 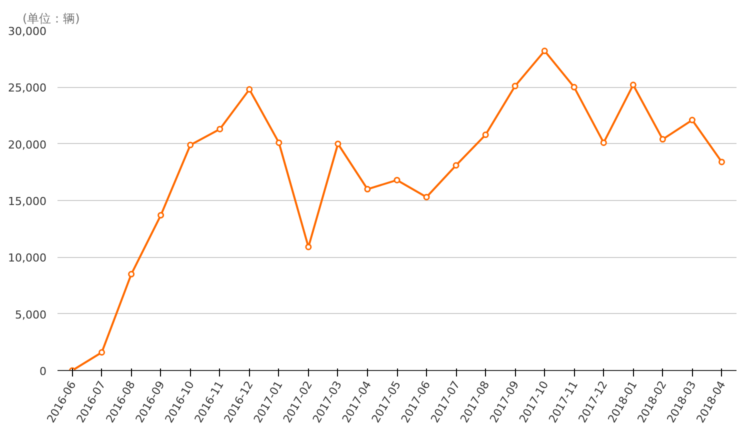 I want to click on y-tick-label: 15,000, so click(x=27, y=201).